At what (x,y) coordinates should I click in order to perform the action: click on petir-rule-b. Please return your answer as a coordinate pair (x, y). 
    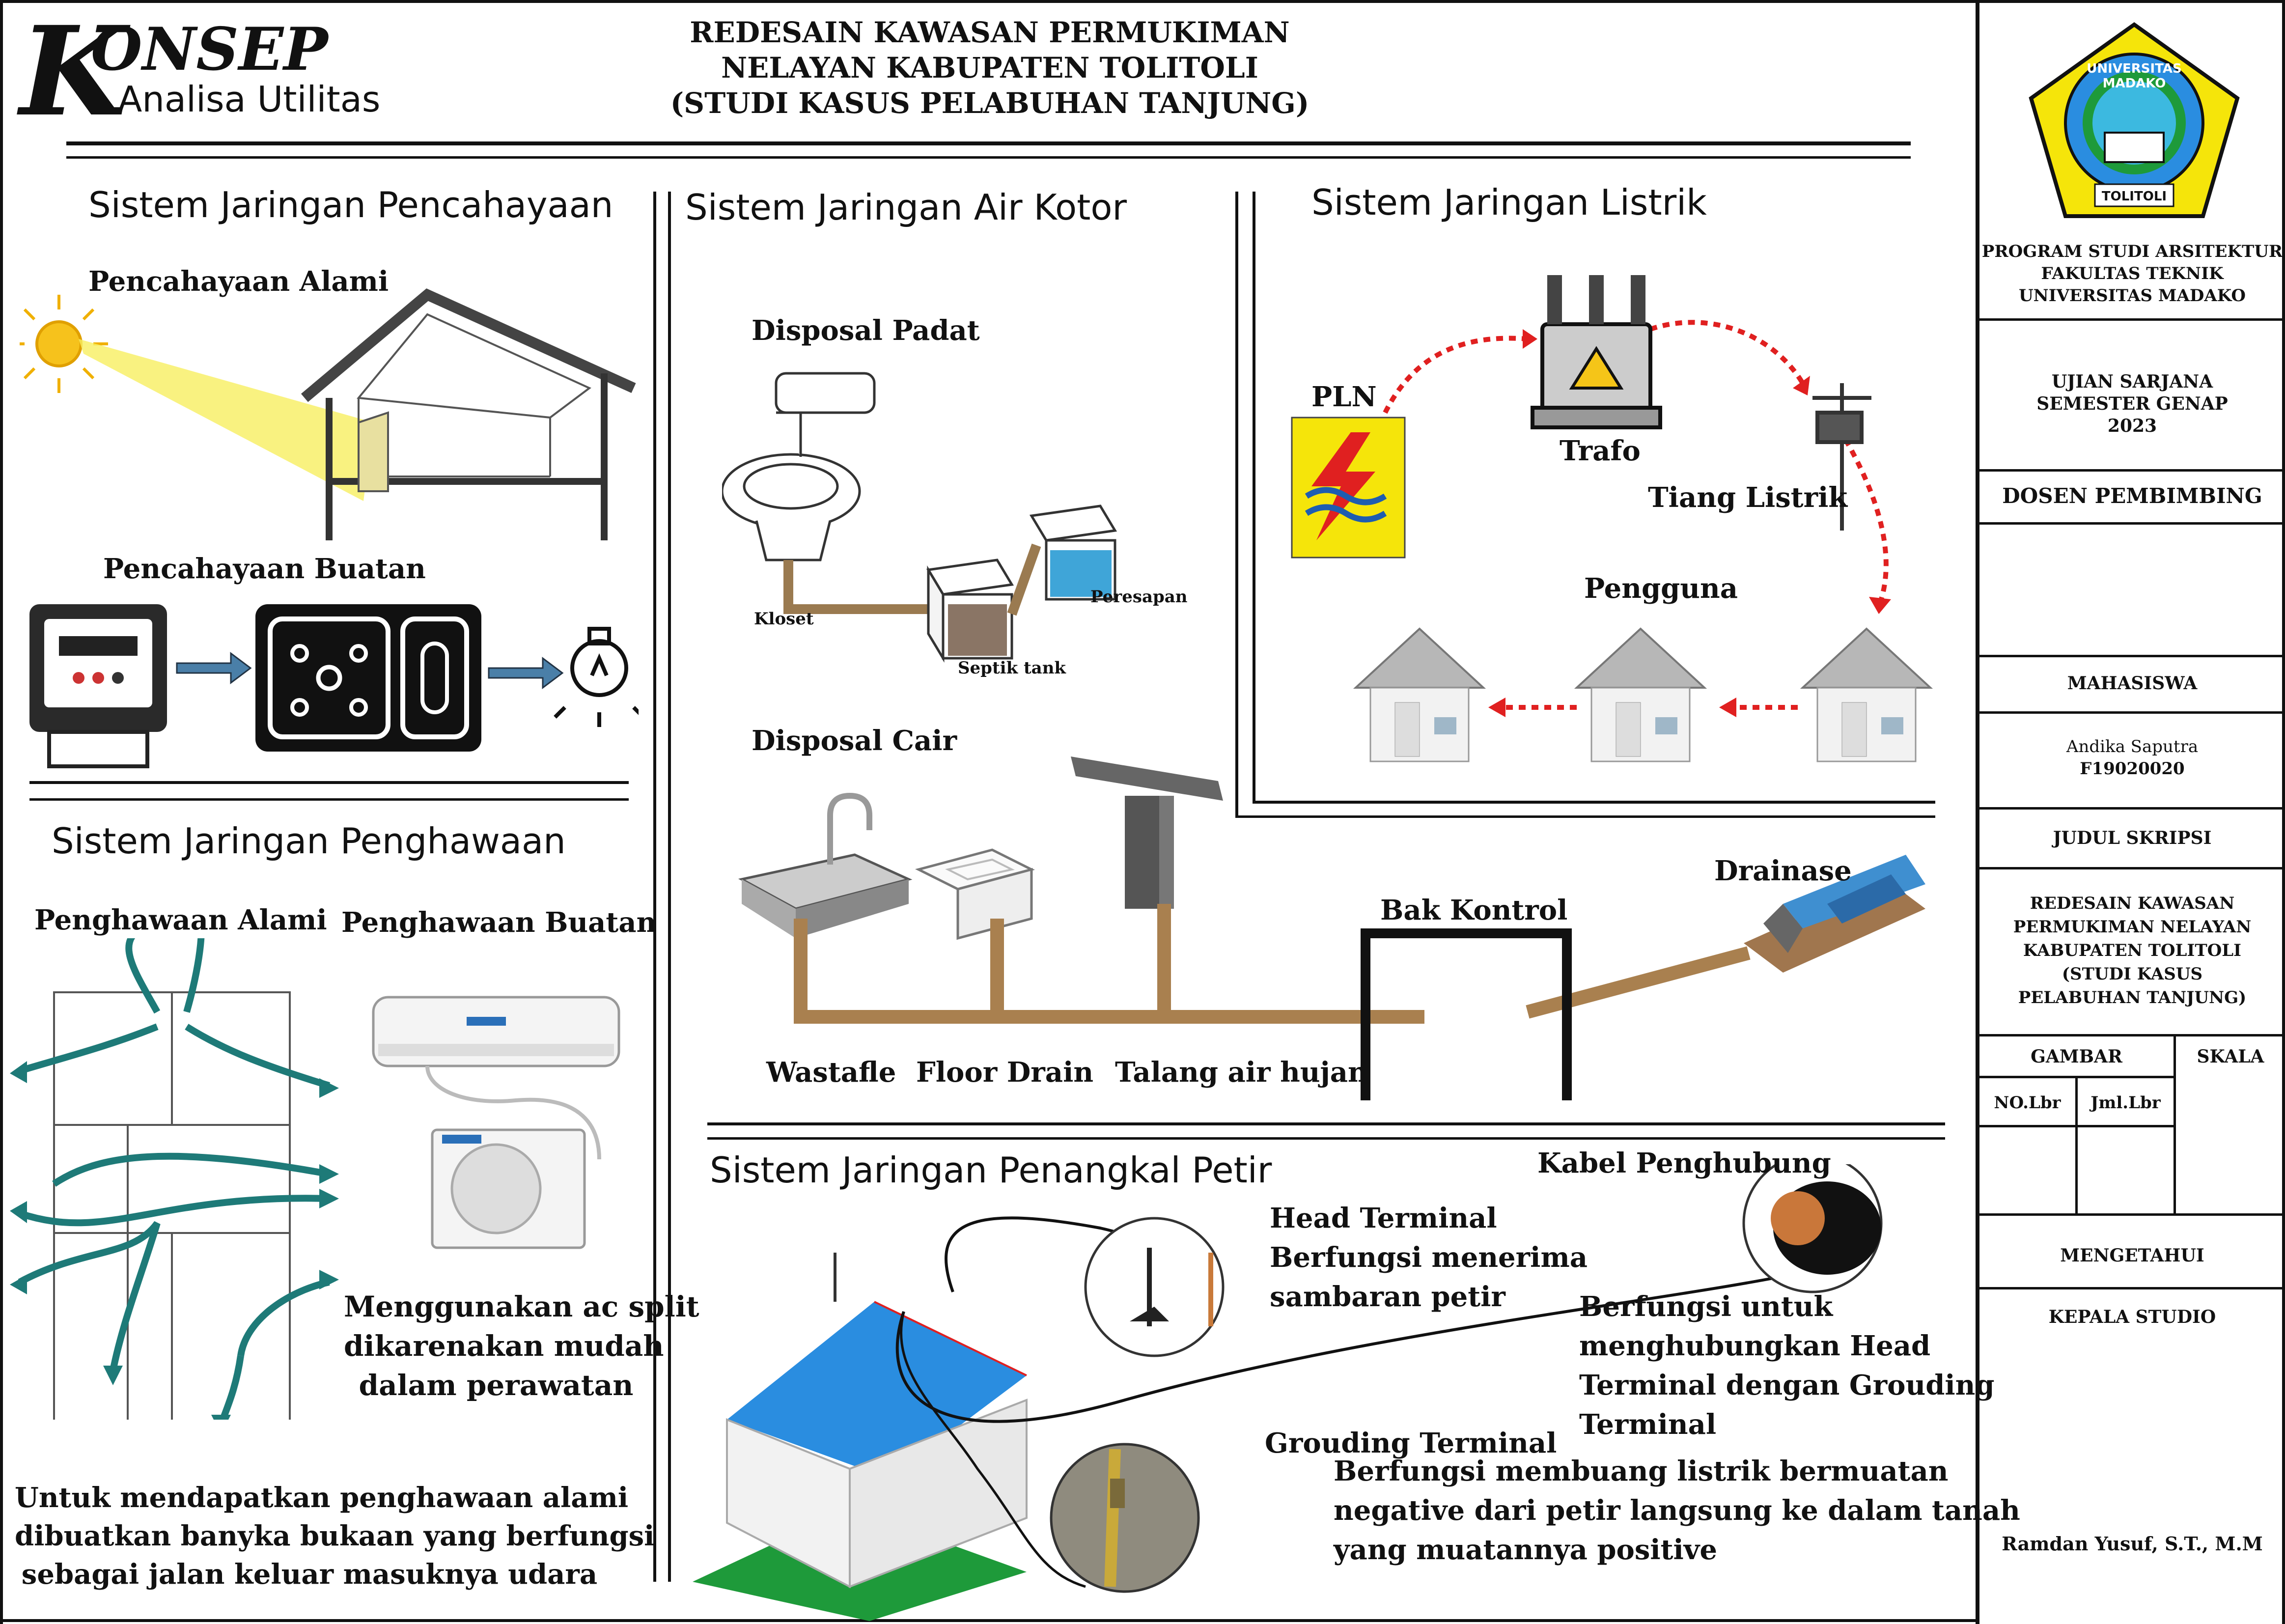
    Looking at the image, I should click on (1326, 1138).